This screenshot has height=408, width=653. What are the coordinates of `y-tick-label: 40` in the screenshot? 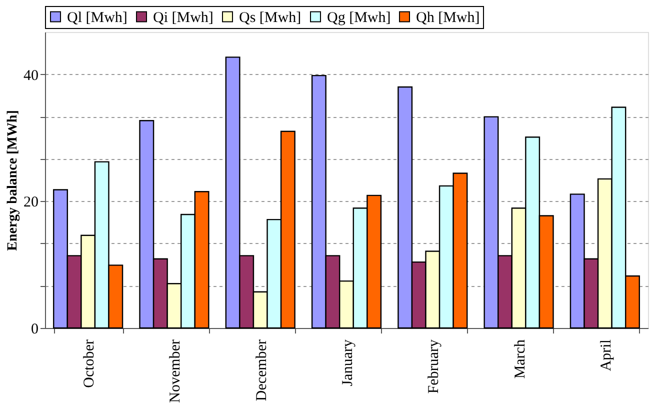 It's located at (31, 76).